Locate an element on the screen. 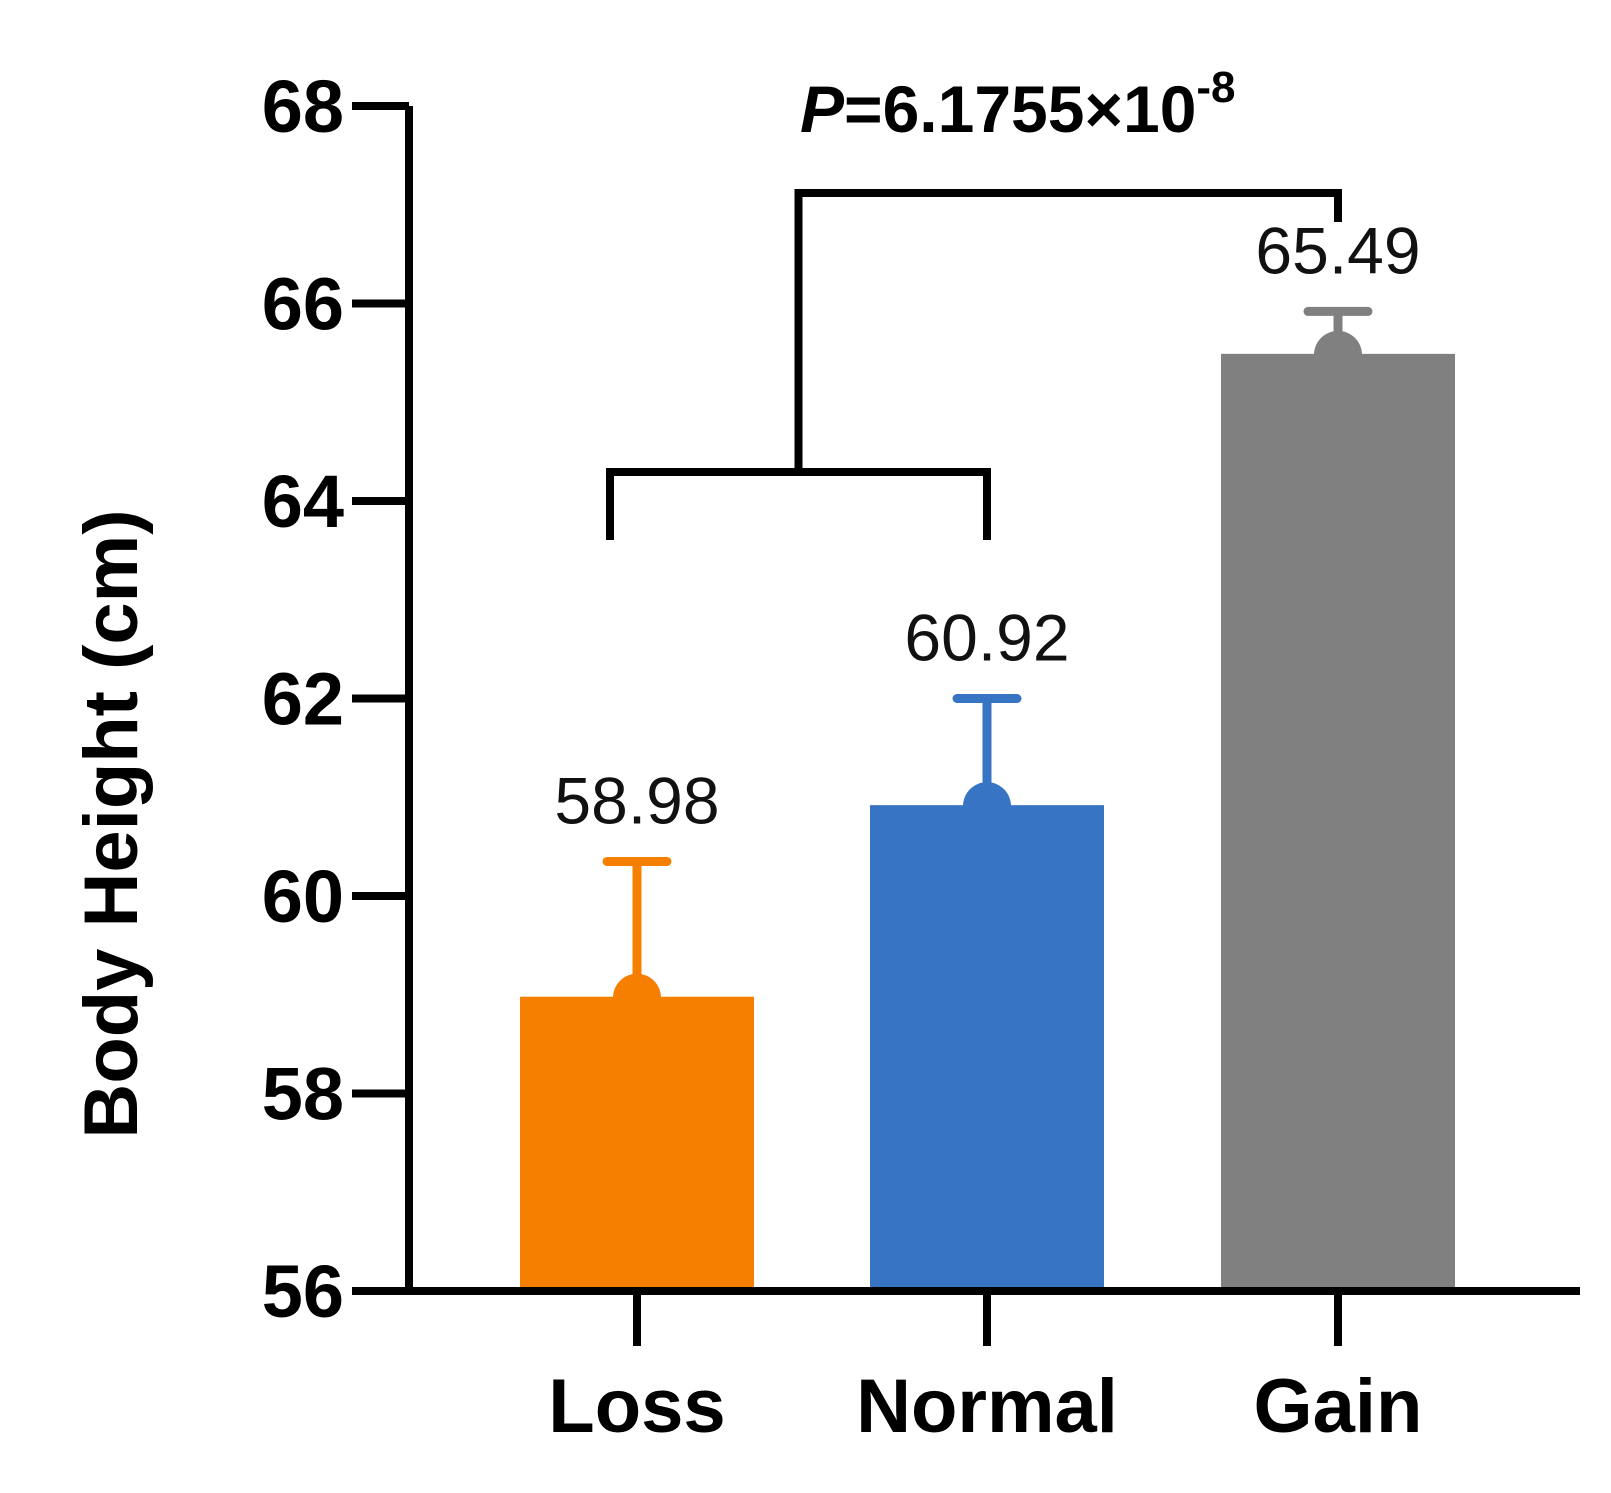 Image resolution: width=1611 pixels, height=1493 pixels. significance-bracket-left is located at coordinates (798, 504).